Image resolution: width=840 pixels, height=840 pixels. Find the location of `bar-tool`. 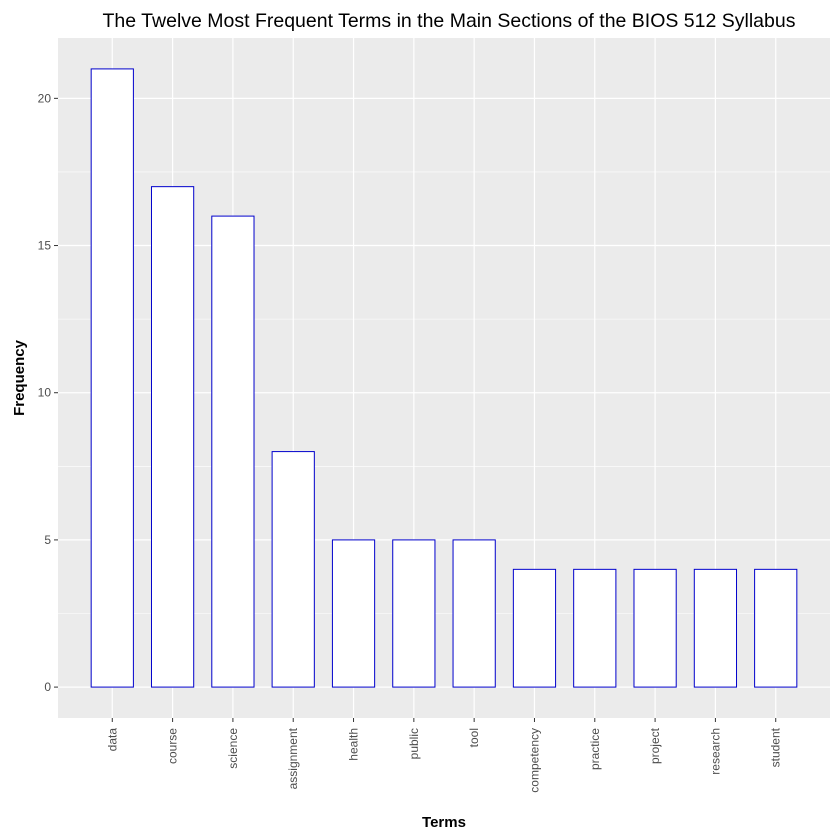

bar-tool is located at coordinates (474, 613).